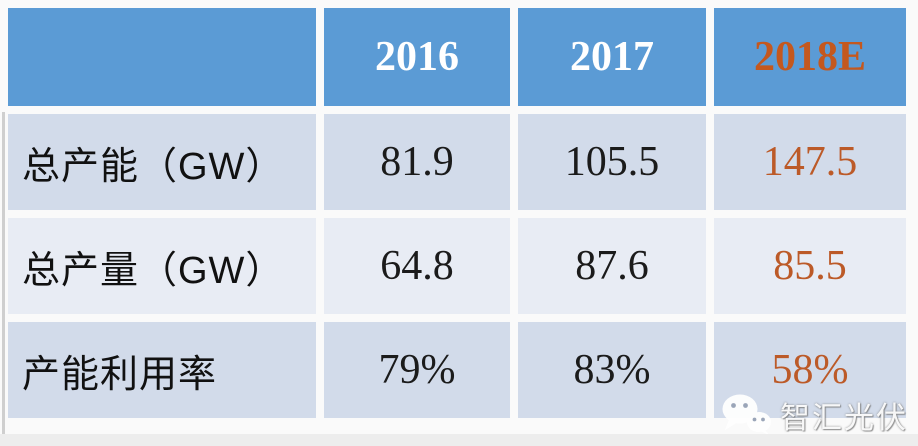  Describe the element at coordinates (417, 57) in the screenshot. I see `col-header-2016: 2016` at that location.